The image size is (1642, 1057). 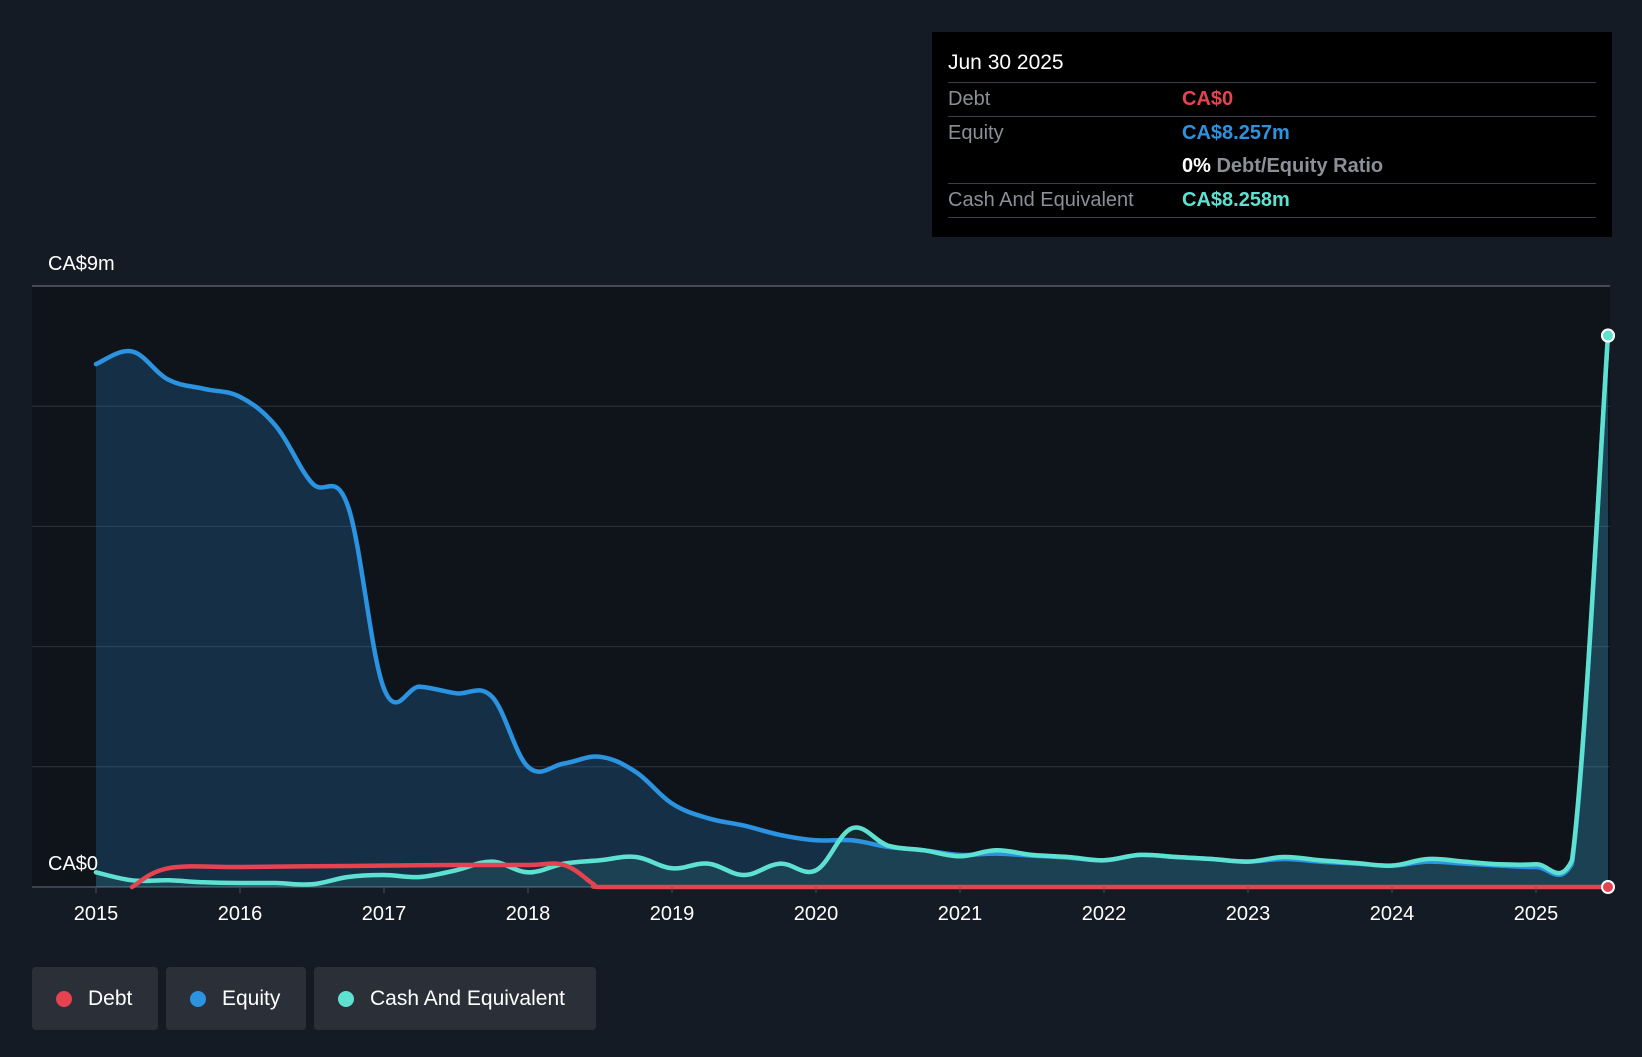 I want to click on tooltip-ratio-label: Debt/Equity Ratio, so click(x=1300, y=166).